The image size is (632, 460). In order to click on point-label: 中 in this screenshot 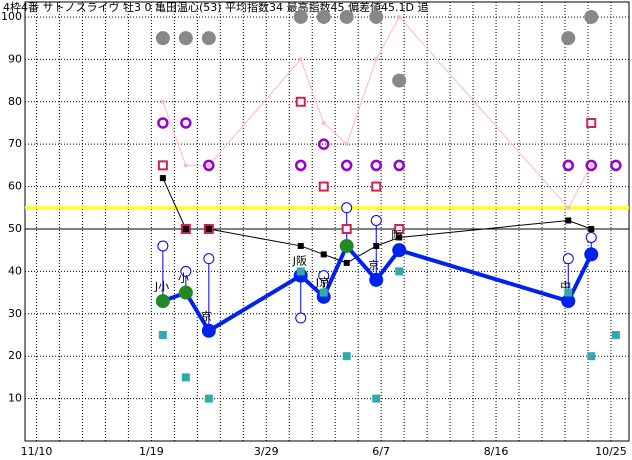, I will do `click(565, 286)`.